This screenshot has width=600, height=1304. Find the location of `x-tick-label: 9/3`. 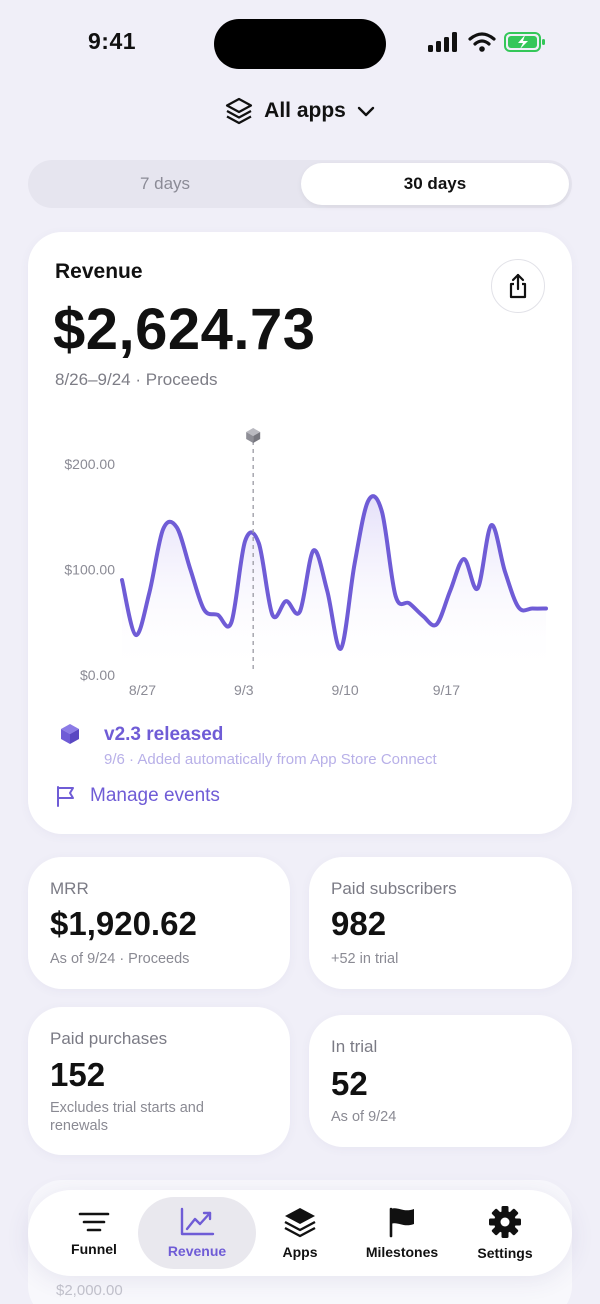

x-tick-label: 9/3 is located at coordinates (244, 690).